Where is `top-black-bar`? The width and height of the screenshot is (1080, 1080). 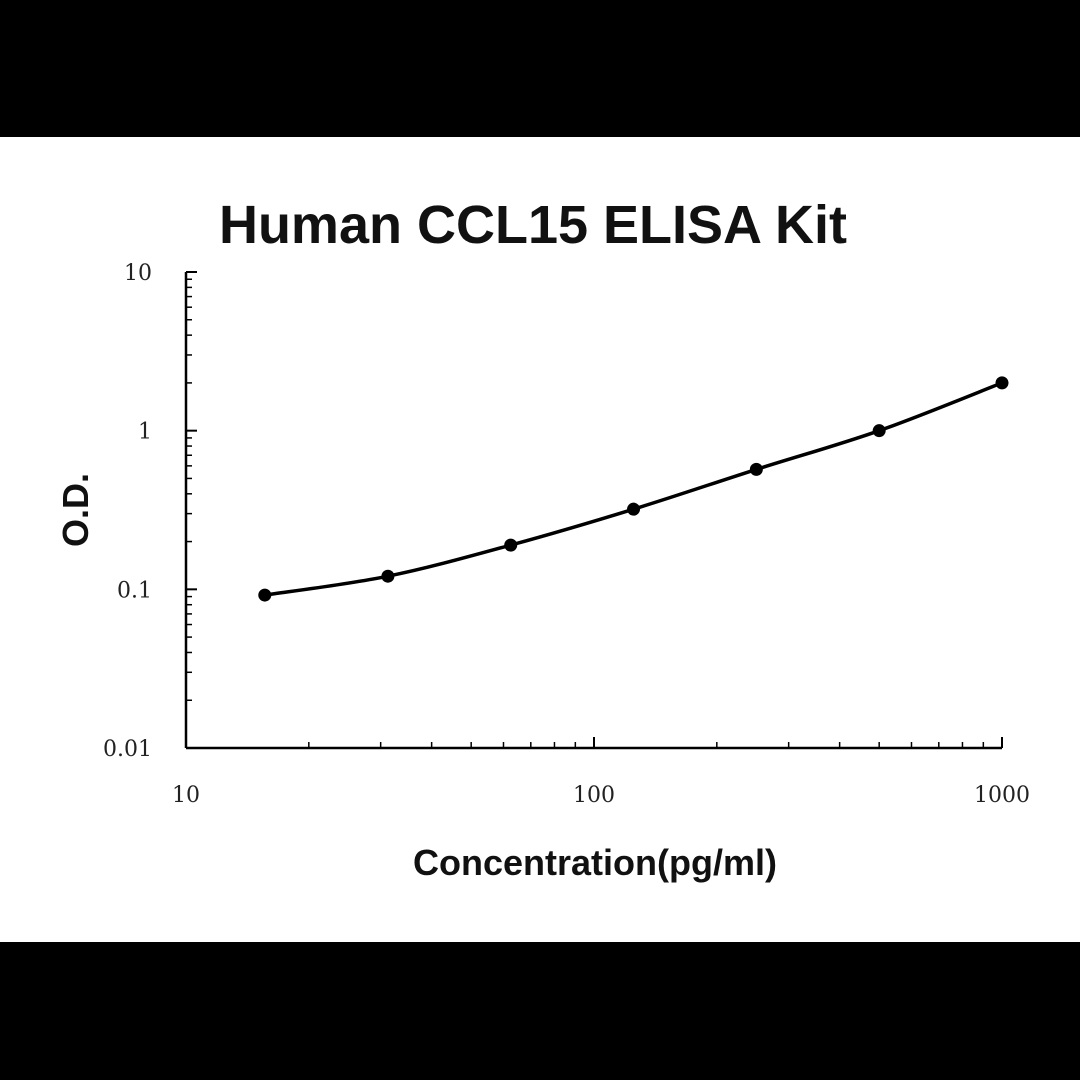
top-black-bar is located at coordinates (540, 68).